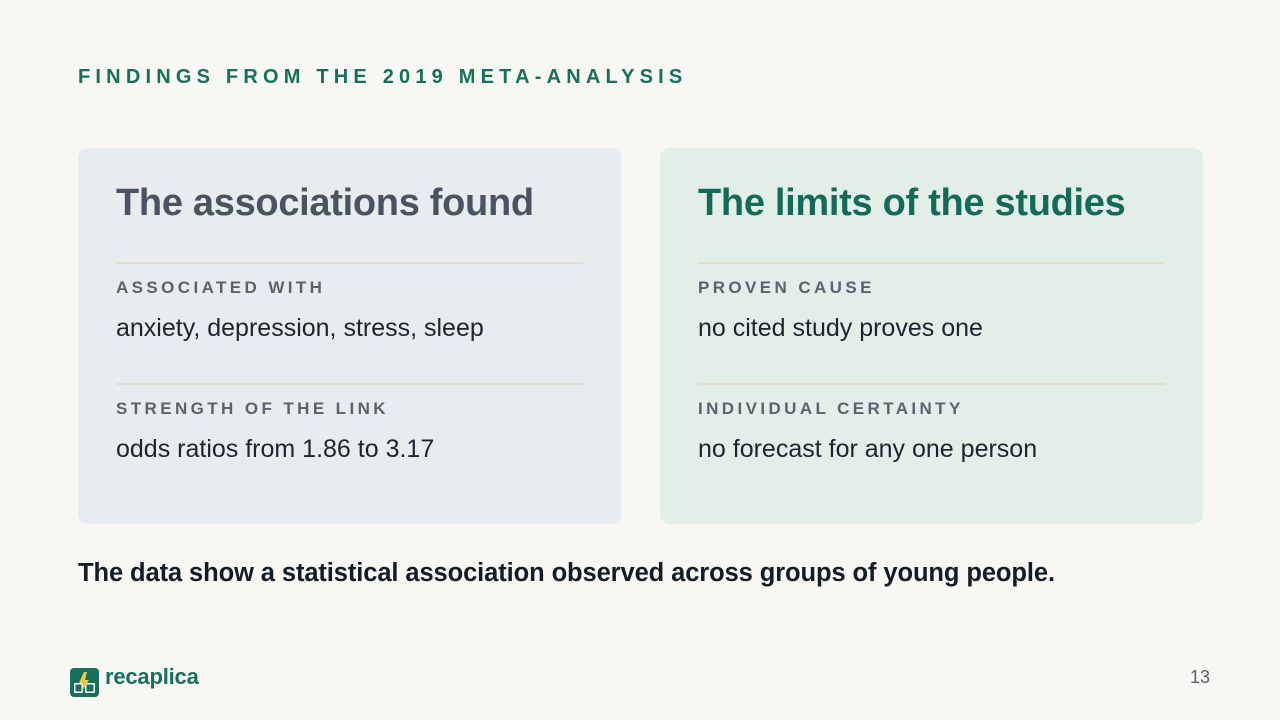 The height and width of the screenshot is (720, 1280). Describe the element at coordinates (221, 287) in the screenshot. I see `associated-with-label: ASSOCIATED WITH` at that location.